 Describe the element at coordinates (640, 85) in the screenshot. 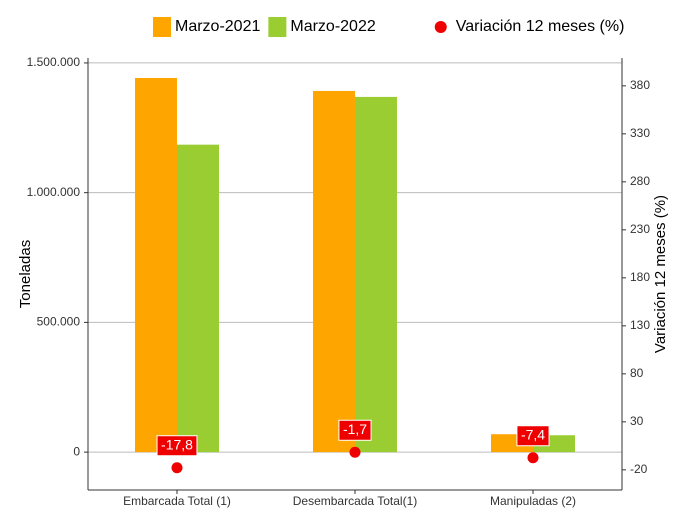

I see `y2-tick-label: 380` at that location.